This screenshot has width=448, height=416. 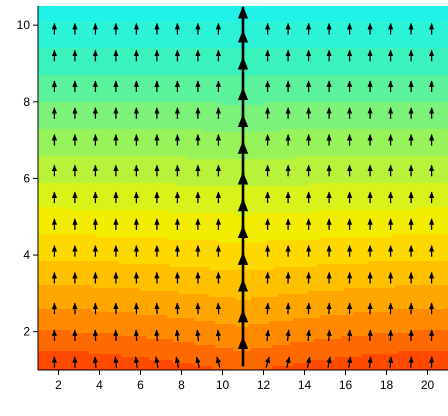 What do you see at coordinates (223, 385) in the screenshot?
I see `x-tick-label: 10` at bounding box center [223, 385].